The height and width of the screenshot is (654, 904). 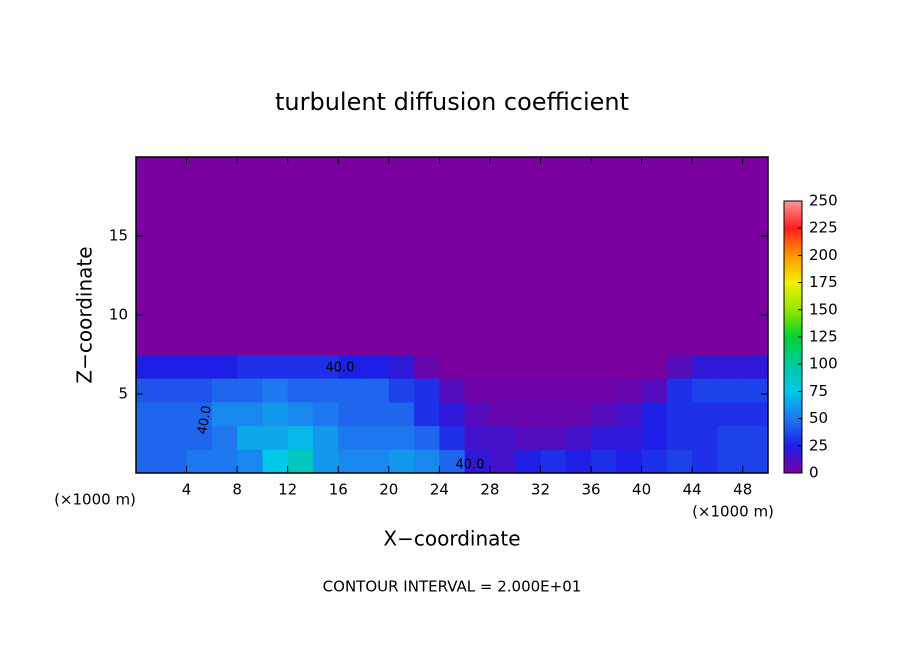 I want to click on x-tick-label: 44, so click(x=692, y=490).